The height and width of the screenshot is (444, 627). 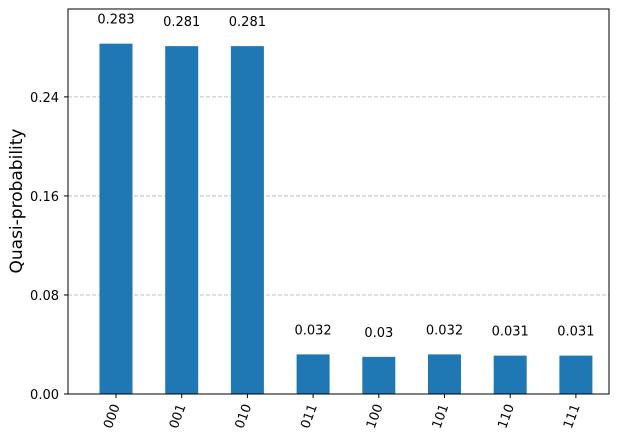 I want to click on x-tick-label: 000, so click(x=112, y=416).